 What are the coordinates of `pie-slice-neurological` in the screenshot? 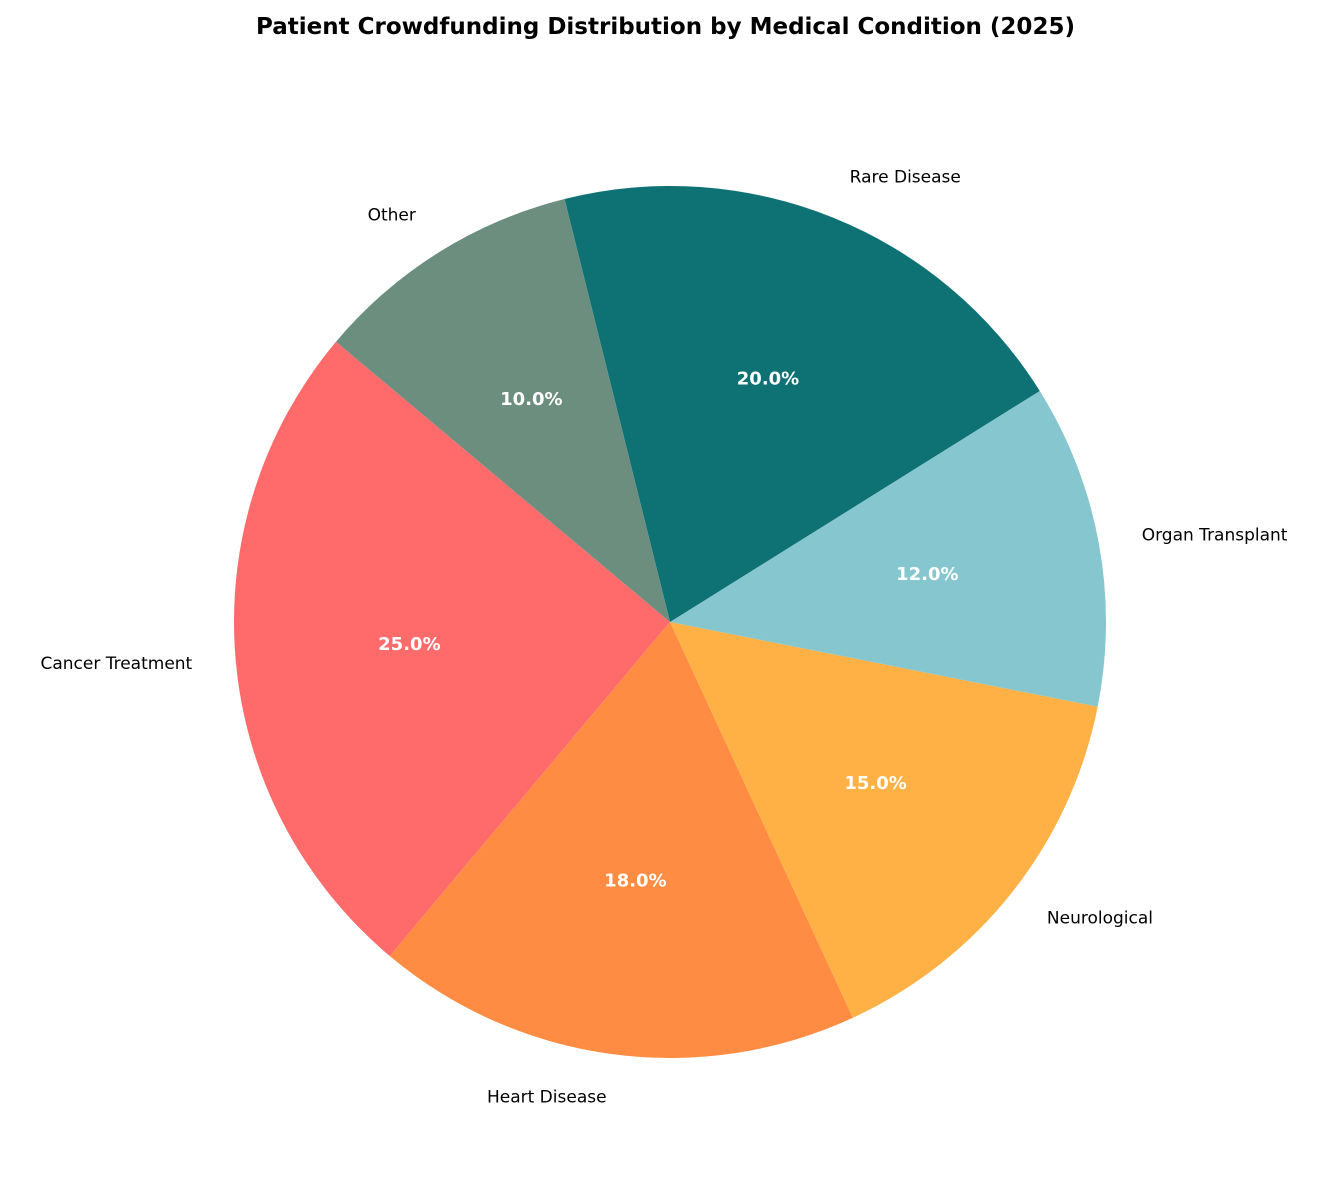 It's located at (884, 820).